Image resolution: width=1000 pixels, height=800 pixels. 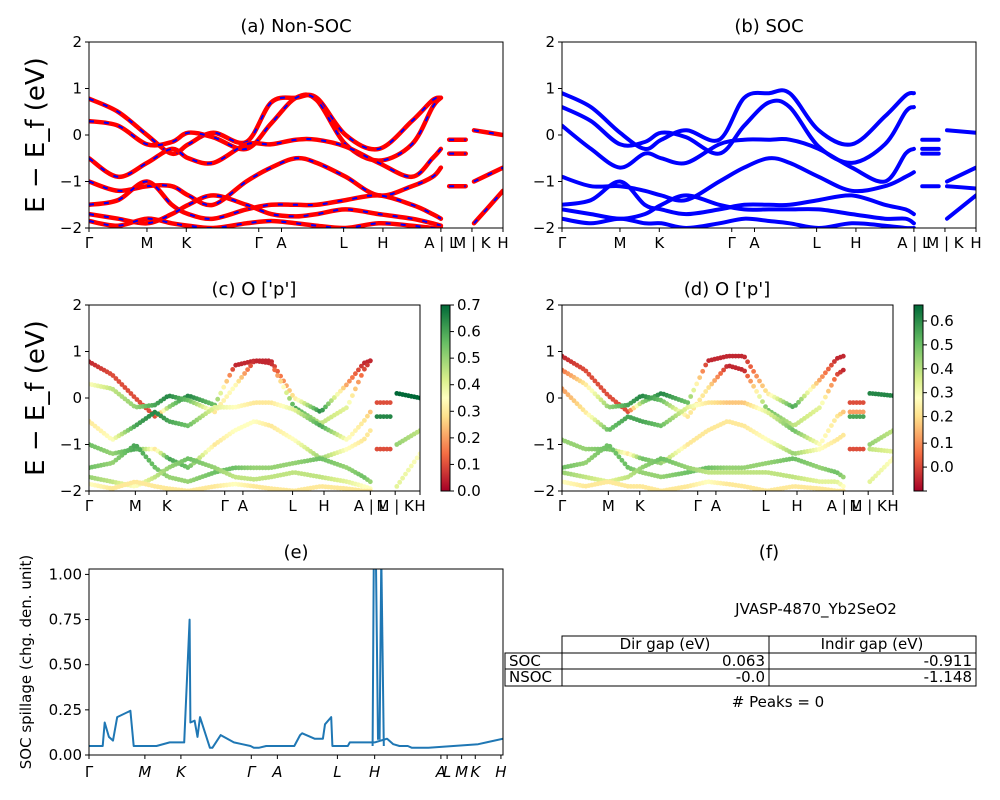 What do you see at coordinates (259, 243) in the screenshot?
I see `panel-a-xtick-label: Γ` at bounding box center [259, 243].